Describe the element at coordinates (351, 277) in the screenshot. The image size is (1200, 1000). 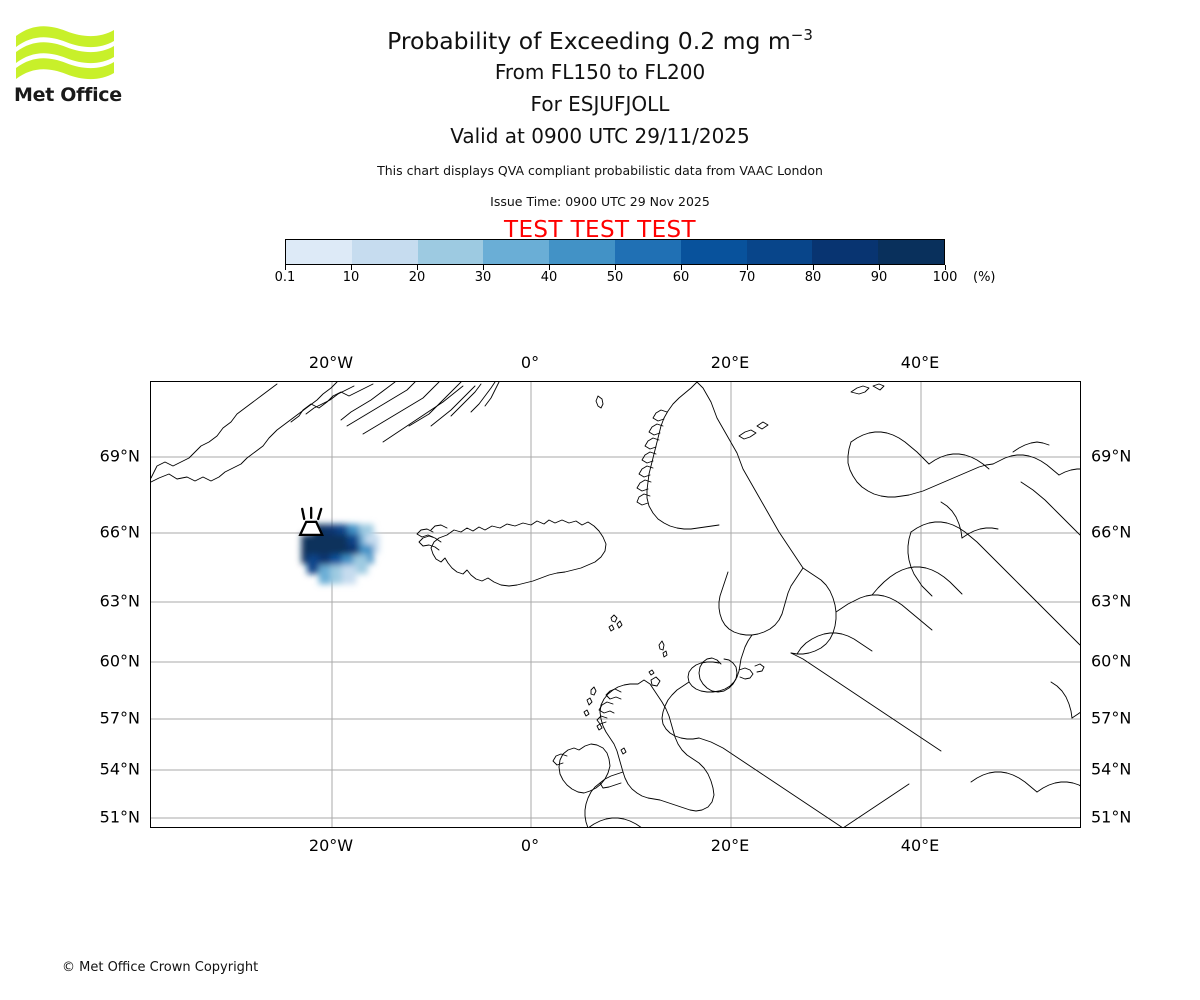
I see `colorbar-tick-label-1: 10` at that location.